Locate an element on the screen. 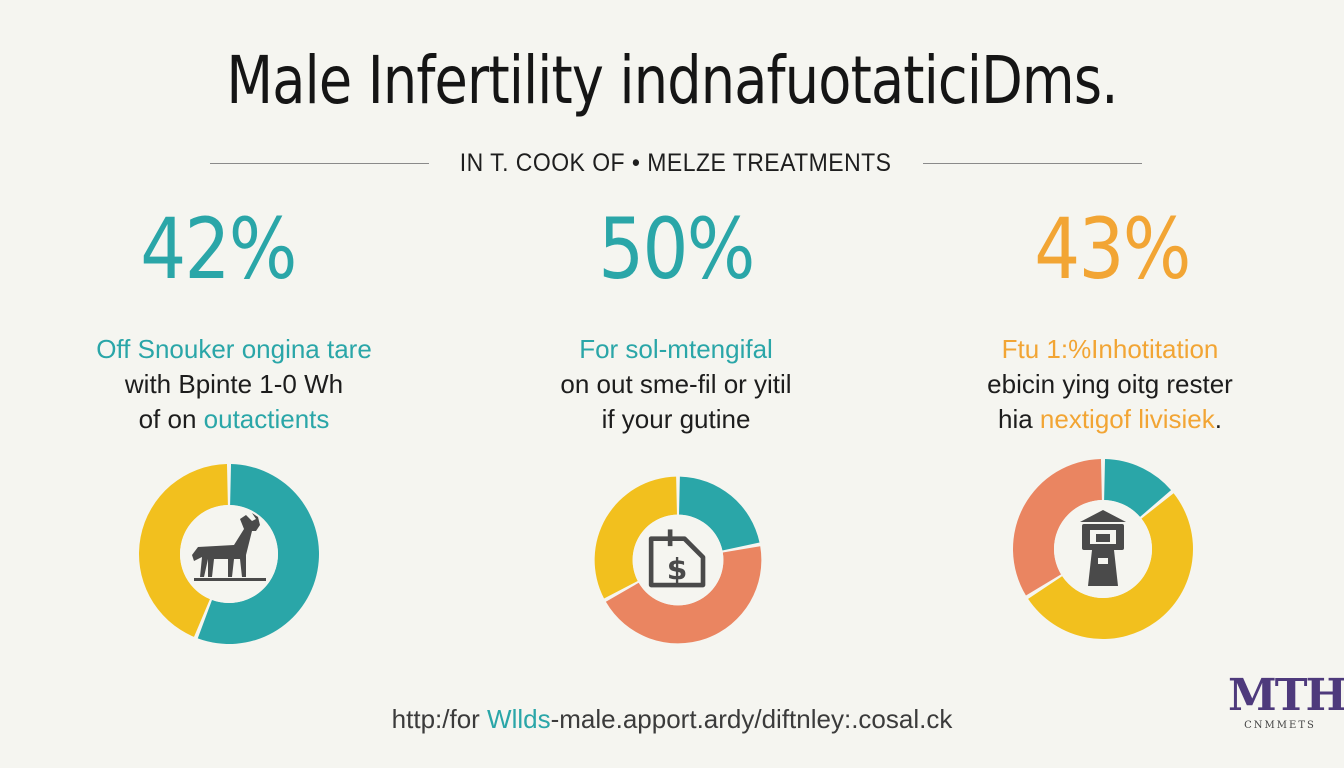  brand-logo: MTH CNMMETS is located at coordinates (1286, 701).